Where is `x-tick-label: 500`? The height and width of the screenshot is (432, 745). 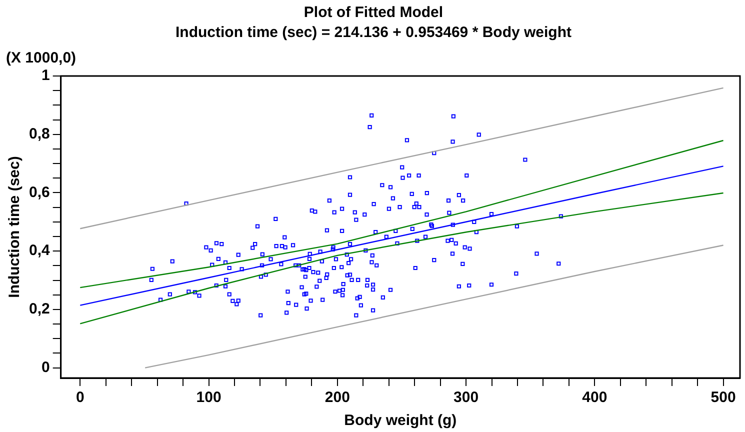
x-tick-label: 500 is located at coordinates (723, 397).